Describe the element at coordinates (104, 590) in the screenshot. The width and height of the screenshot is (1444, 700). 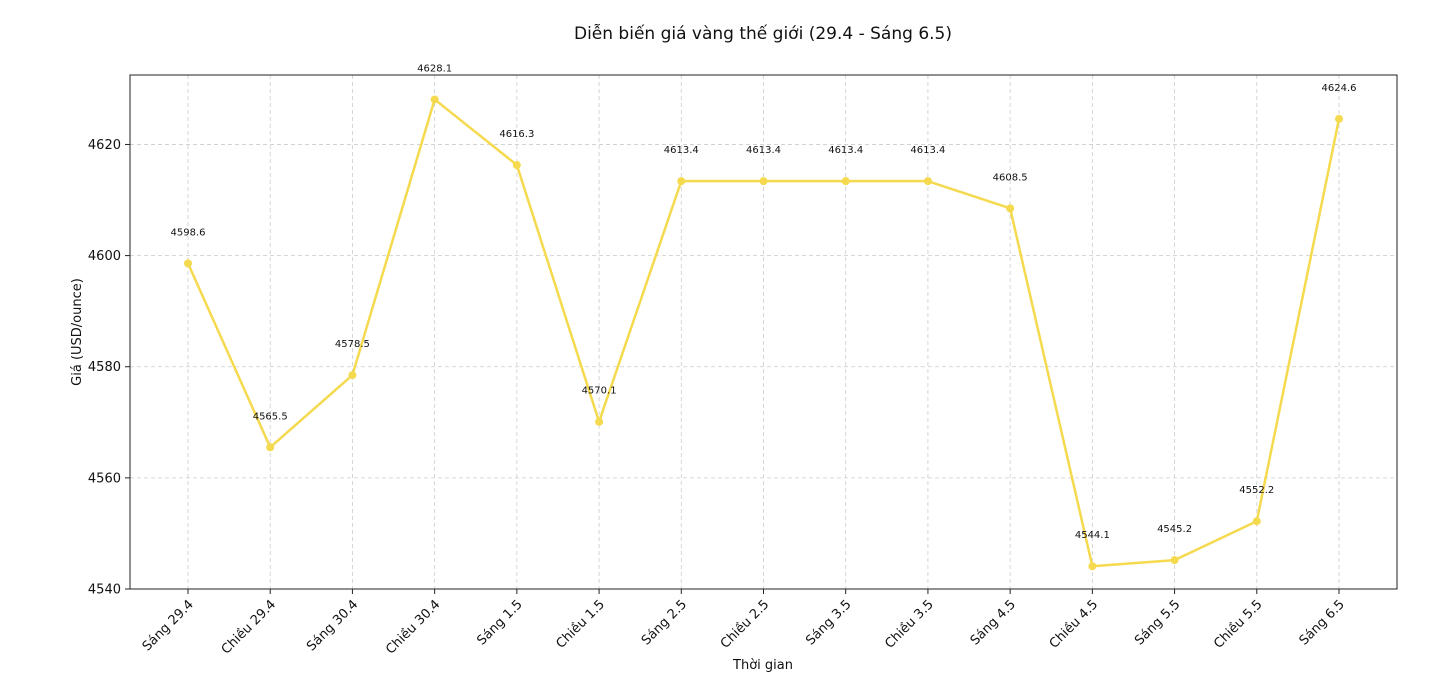
I see `y-tick-label: 4540` at that location.